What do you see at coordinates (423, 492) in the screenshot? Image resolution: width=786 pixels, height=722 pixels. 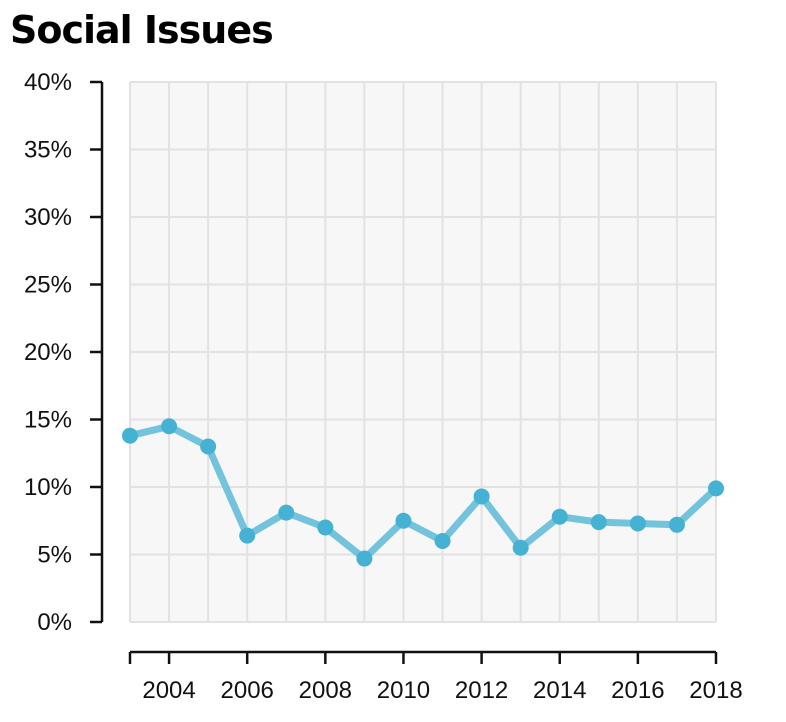 I see `series-line` at bounding box center [423, 492].